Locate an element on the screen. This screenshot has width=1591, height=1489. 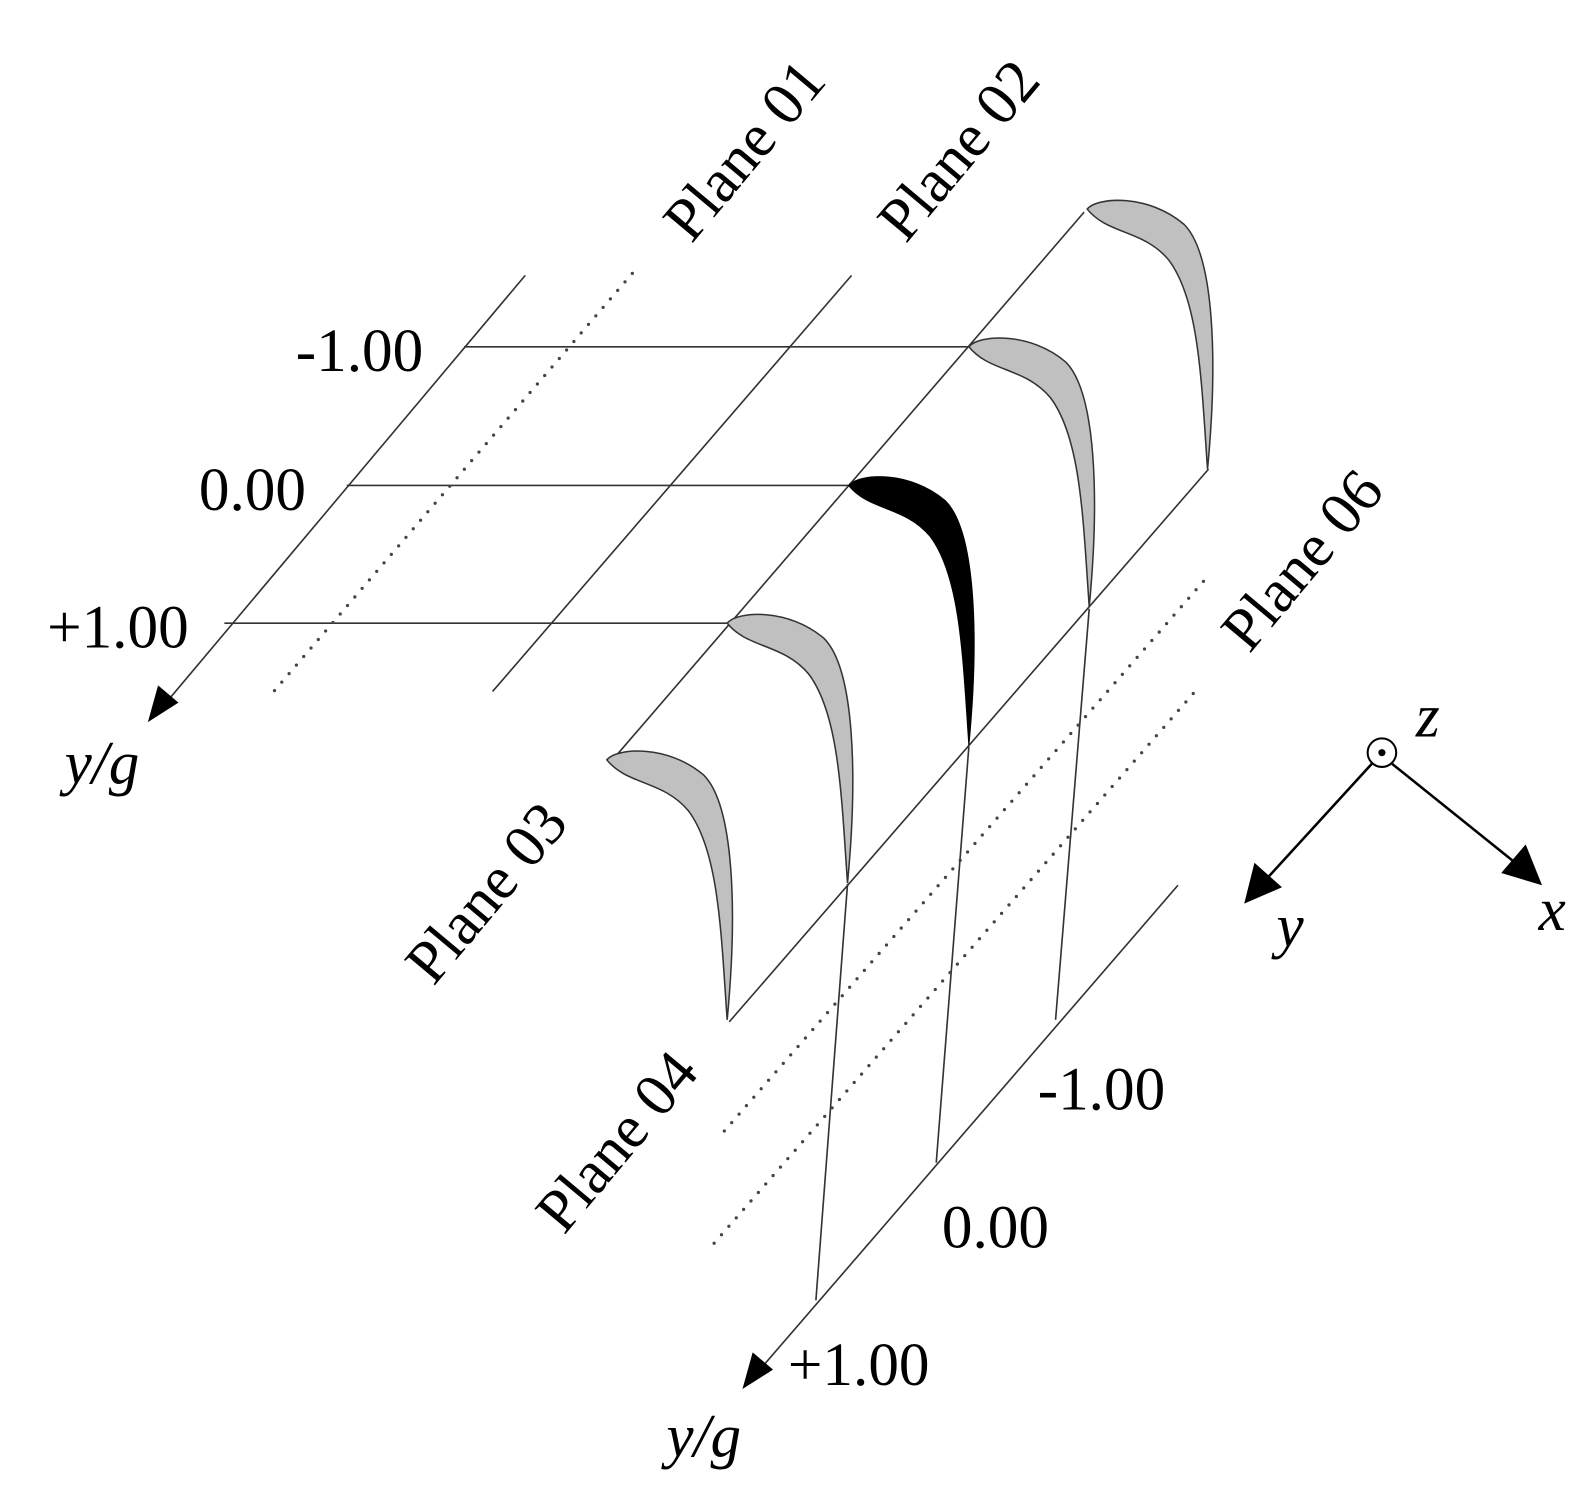
plane-label: Plane 04 is located at coordinates (617, 1141).